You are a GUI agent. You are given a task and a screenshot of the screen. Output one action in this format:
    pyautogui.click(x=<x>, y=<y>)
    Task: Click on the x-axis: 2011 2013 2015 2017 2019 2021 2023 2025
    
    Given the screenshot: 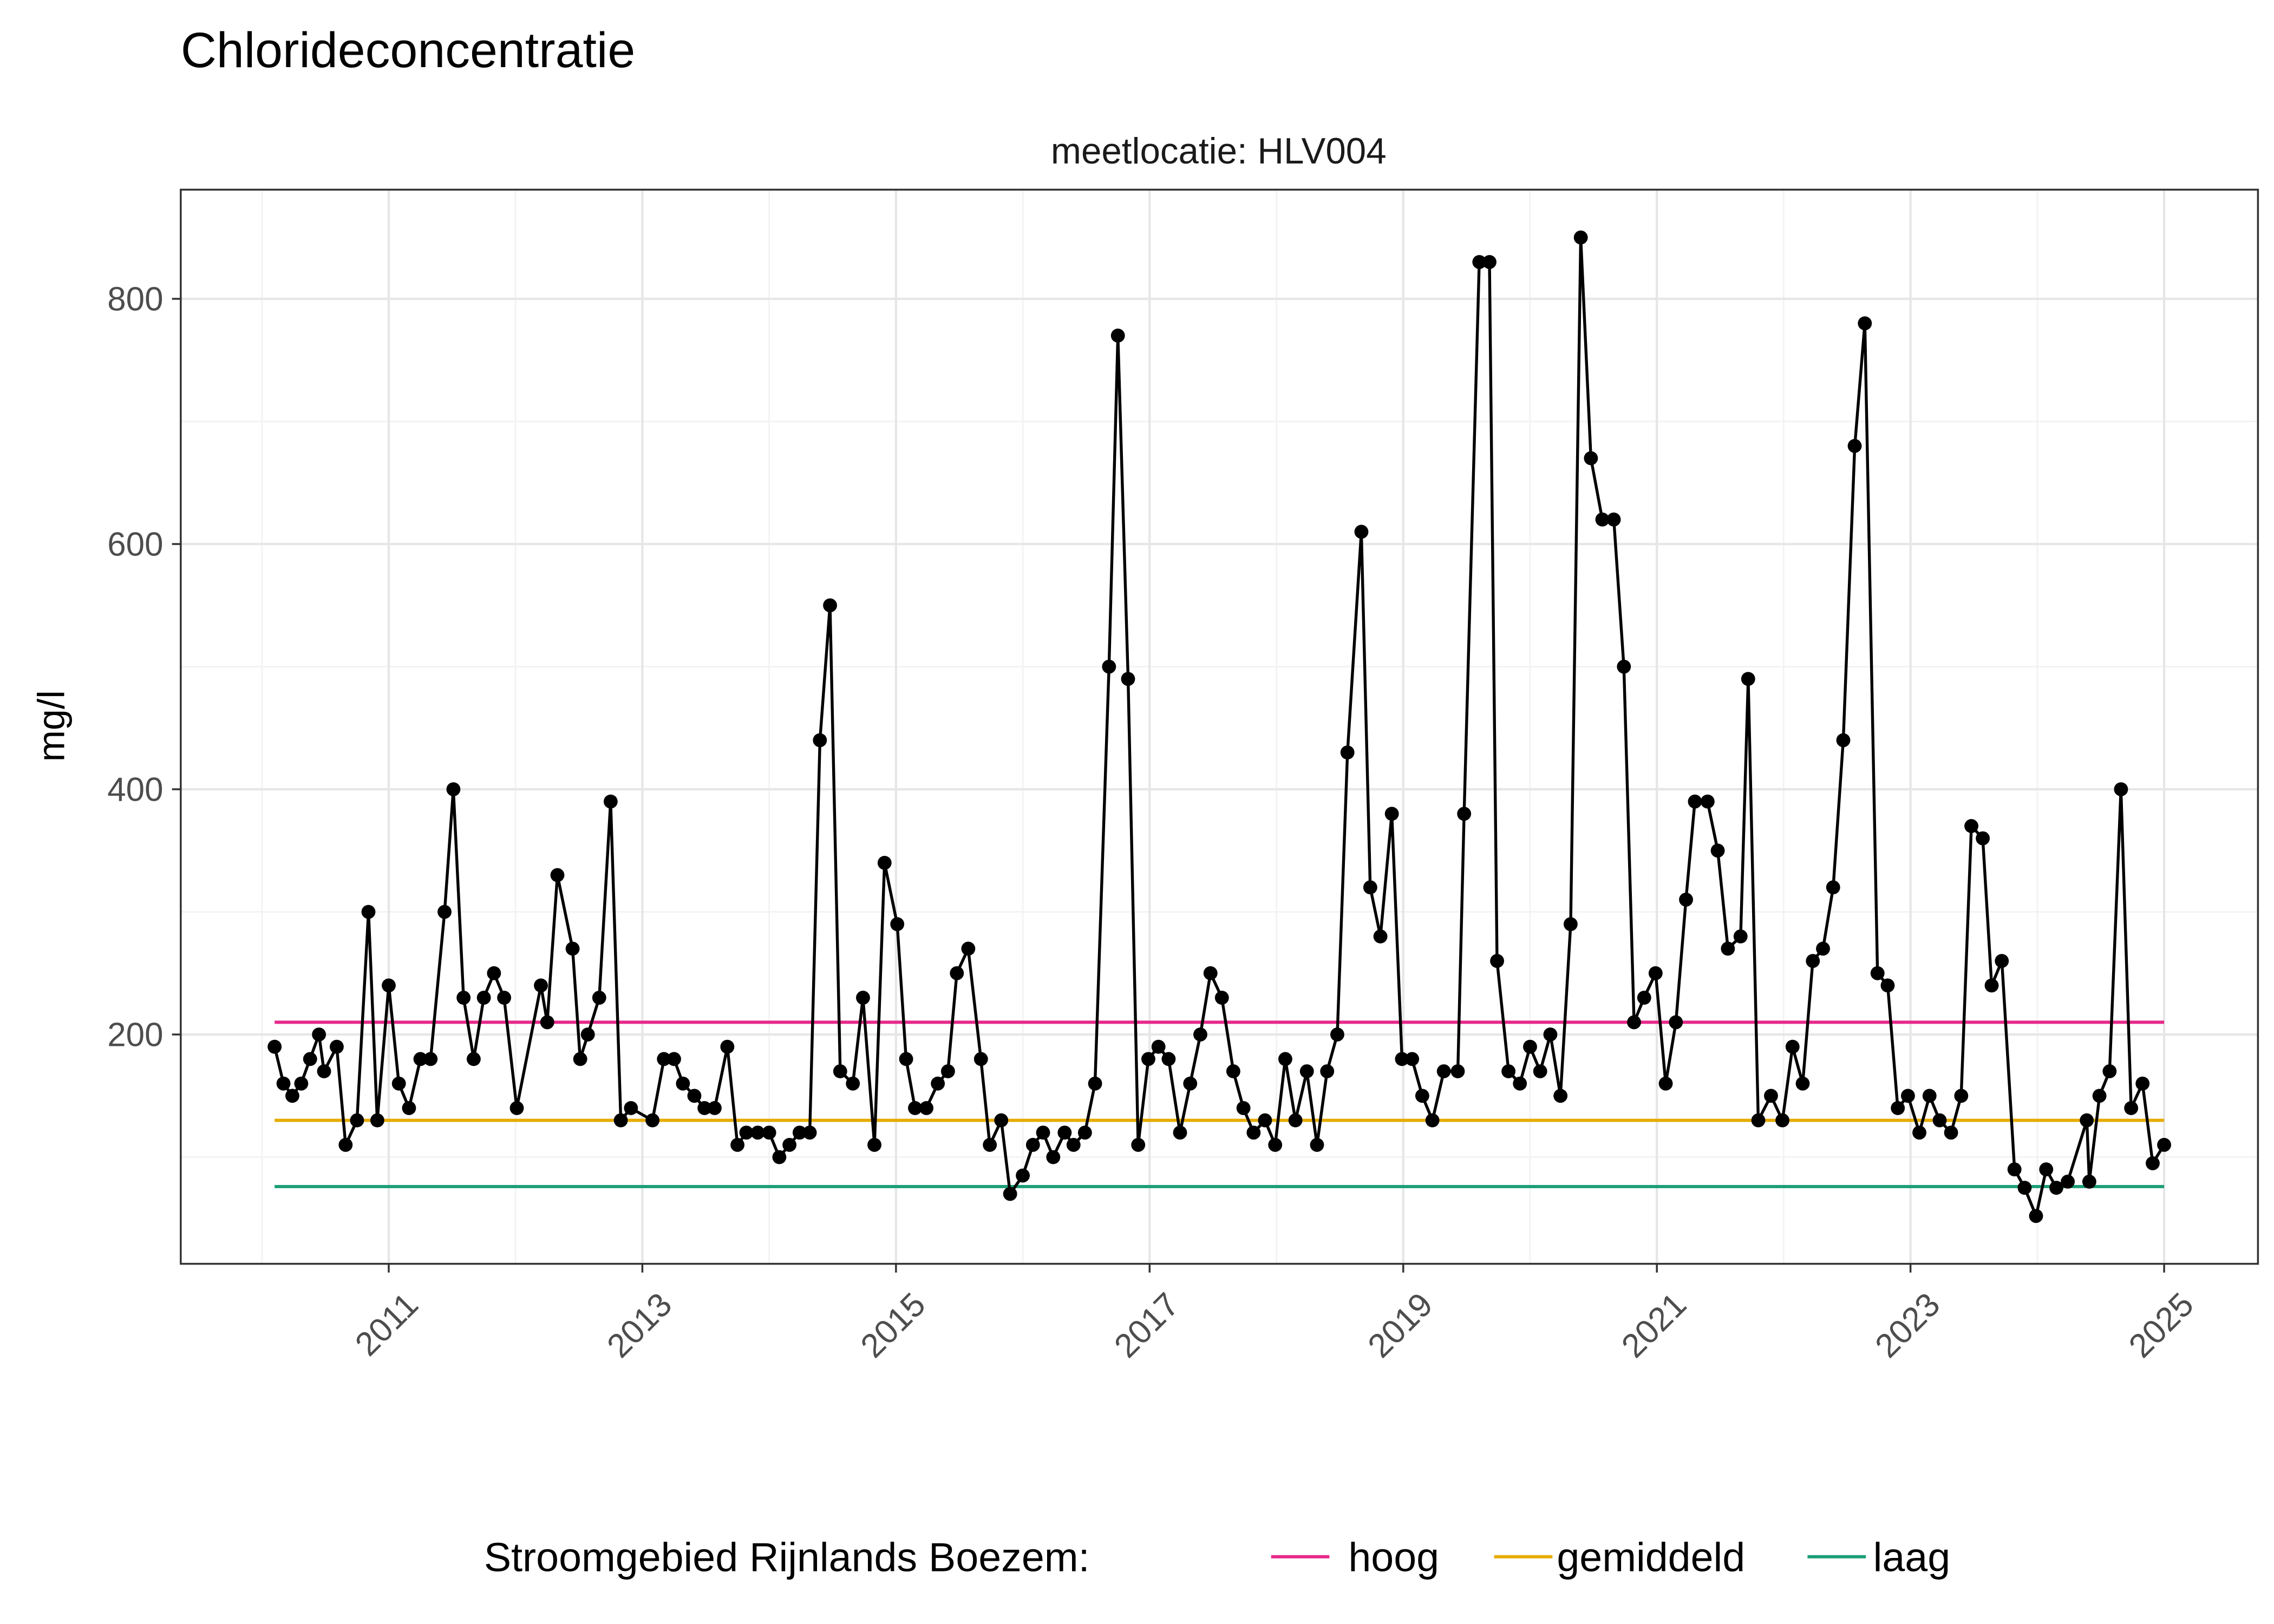 What is the action you would take?
    pyautogui.click(x=1274, y=1314)
    